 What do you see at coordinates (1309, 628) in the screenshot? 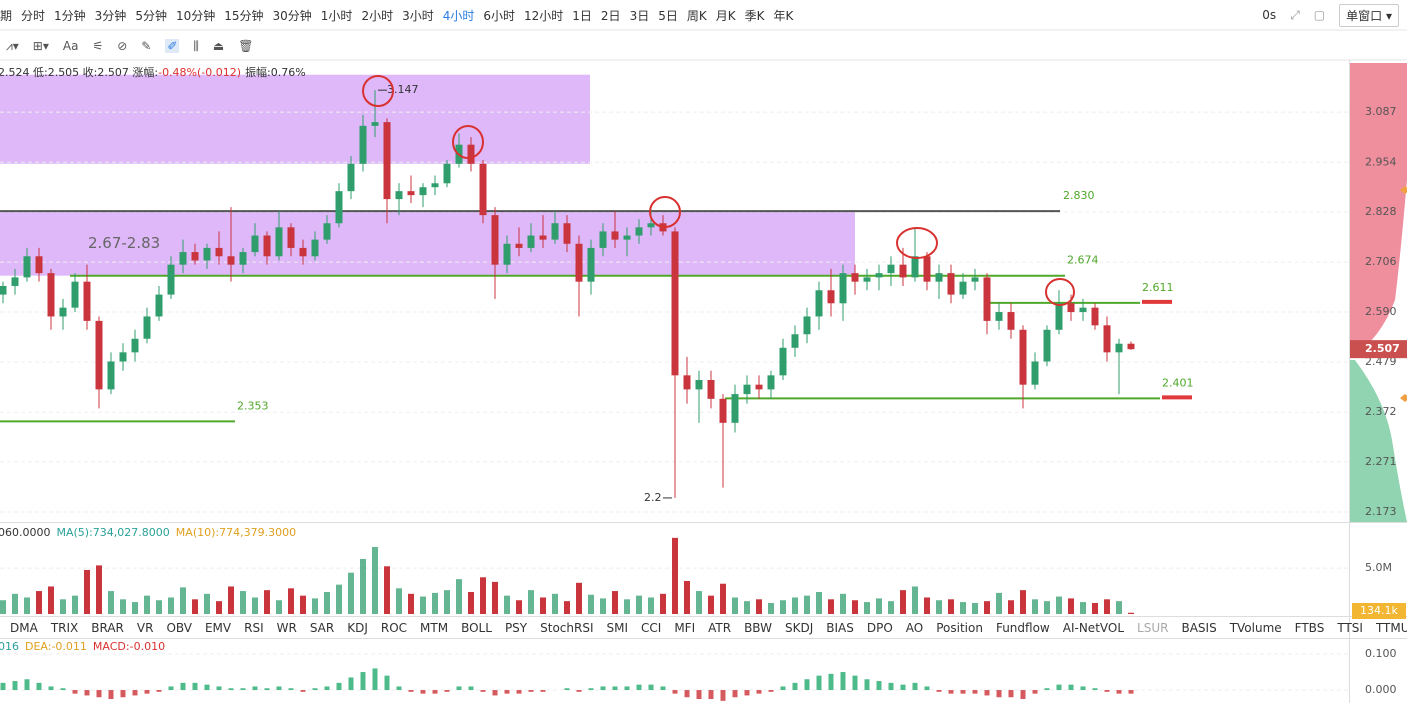
I see `indicator-tab: FTBS` at bounding box center [1309, 628].